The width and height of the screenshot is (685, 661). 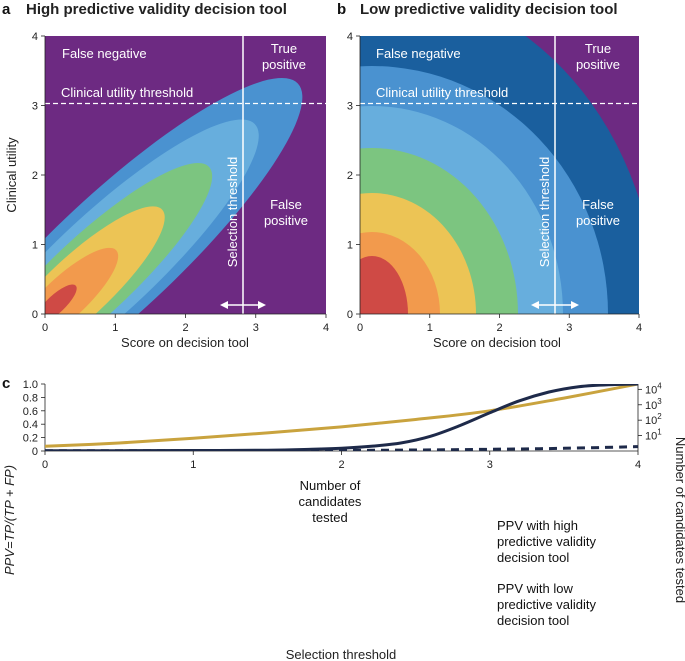 I want to click on panel-c-x-tick-label: 2, so click(x=341, y=465).